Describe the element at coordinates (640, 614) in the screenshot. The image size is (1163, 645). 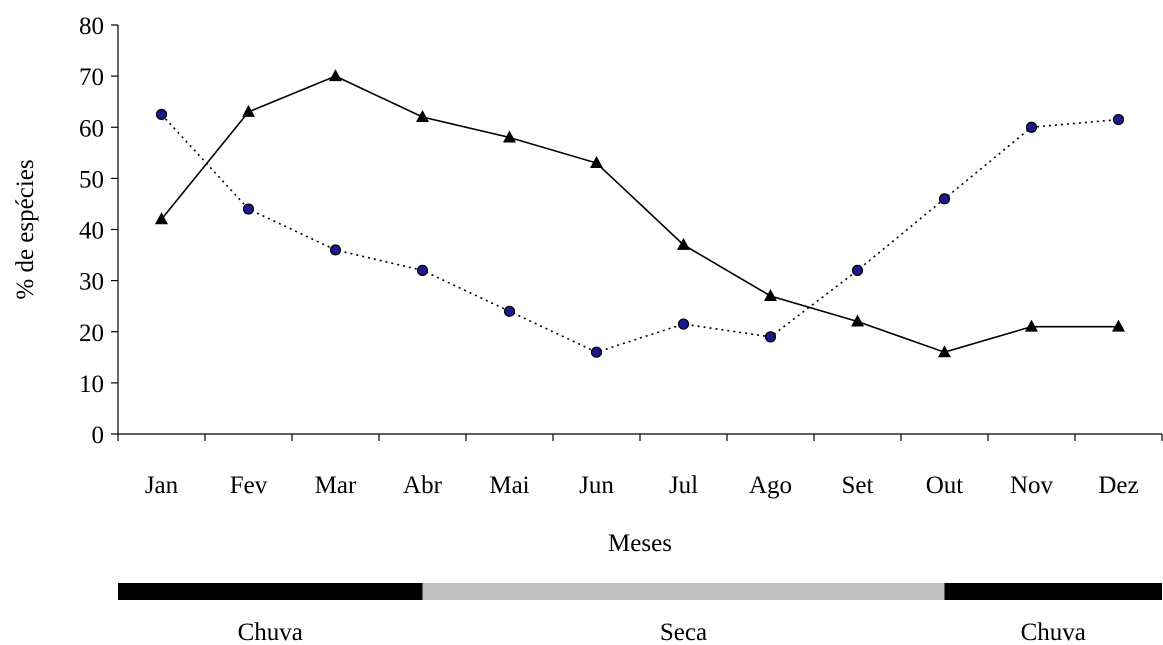
I see `season-bar: Chuva Seca Chuva` at that location.